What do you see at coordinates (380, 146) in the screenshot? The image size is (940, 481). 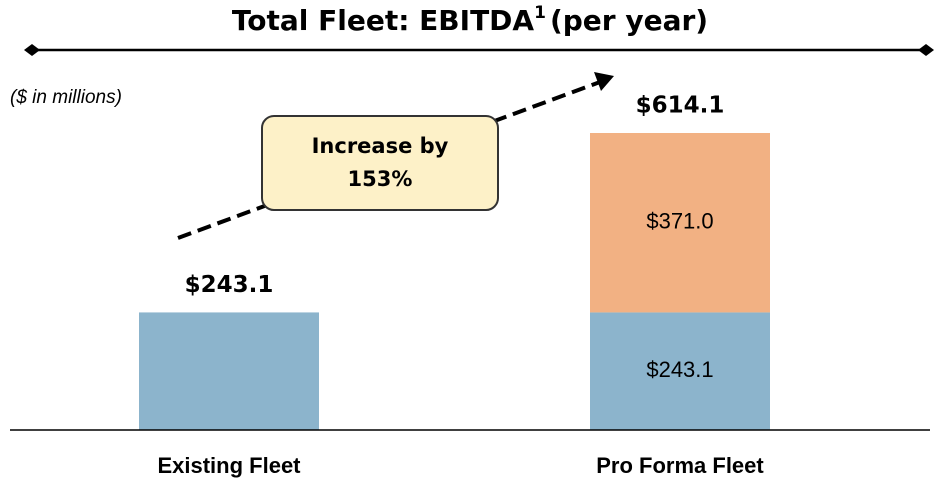 I see `annotation-text: Increase by` at bounding box center [380, 146].